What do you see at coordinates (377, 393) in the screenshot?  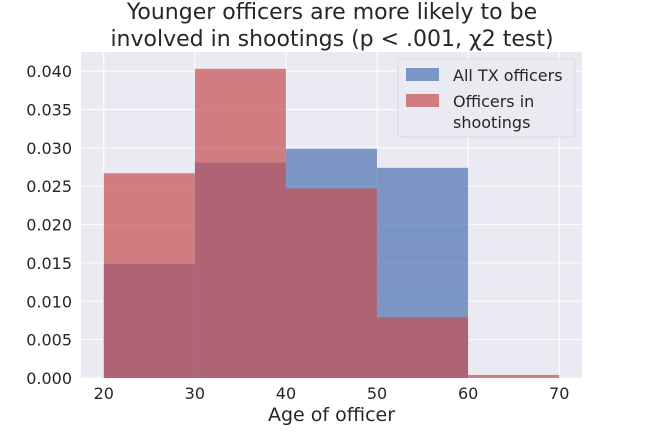 I see `x-tick-label: 50` at bounding box center [377, 393].